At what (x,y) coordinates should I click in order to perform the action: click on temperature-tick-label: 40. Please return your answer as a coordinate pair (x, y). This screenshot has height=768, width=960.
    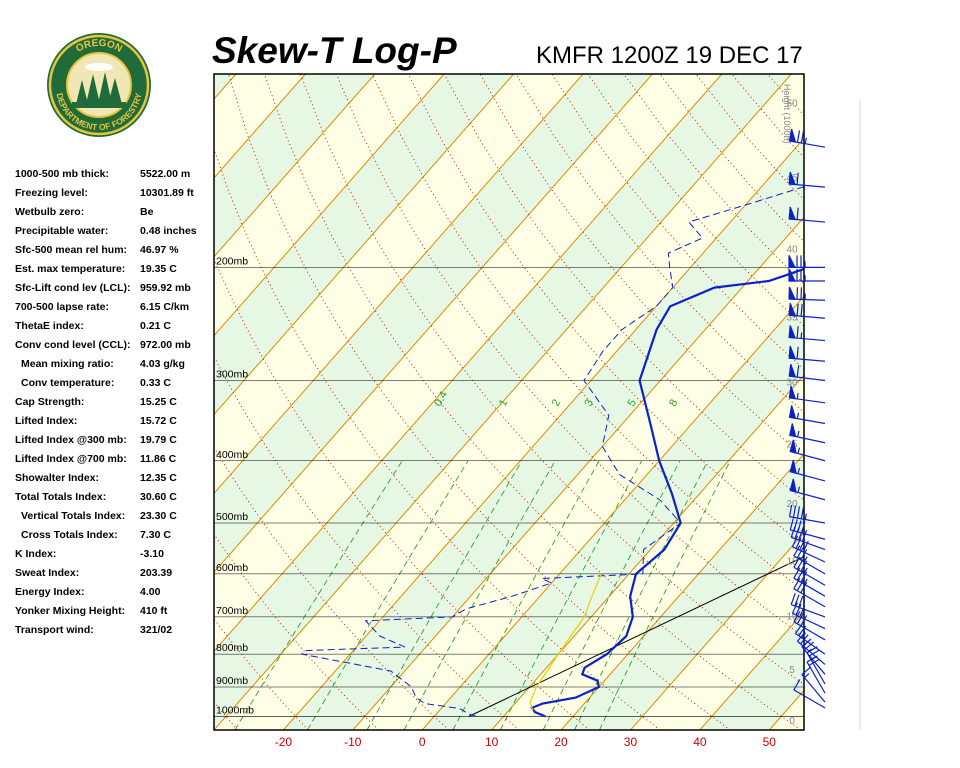
    Looking at the image, I should click on (700, 742).